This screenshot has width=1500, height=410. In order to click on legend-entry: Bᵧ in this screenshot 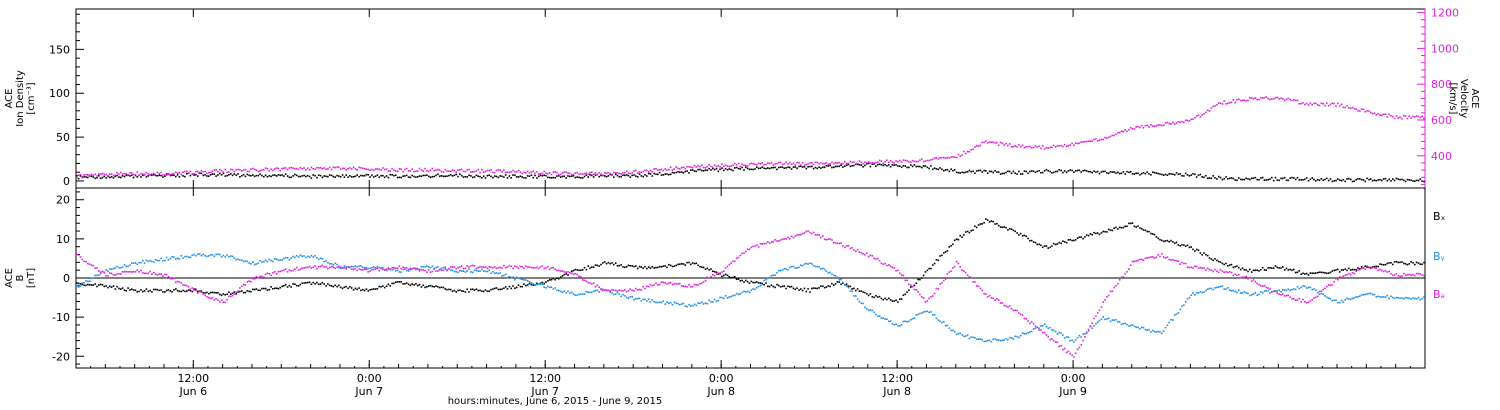, I will do `click(1439, 256)`.